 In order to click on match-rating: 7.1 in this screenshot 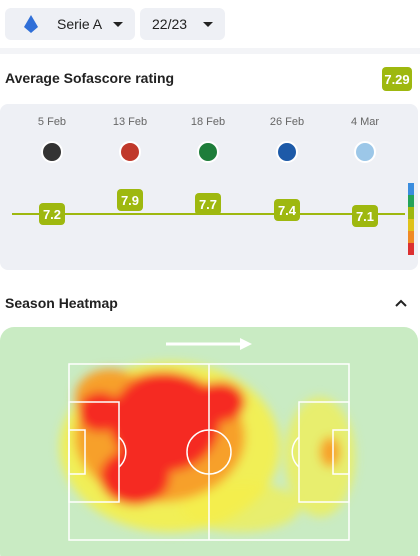, I will do `click(365, 216)`.